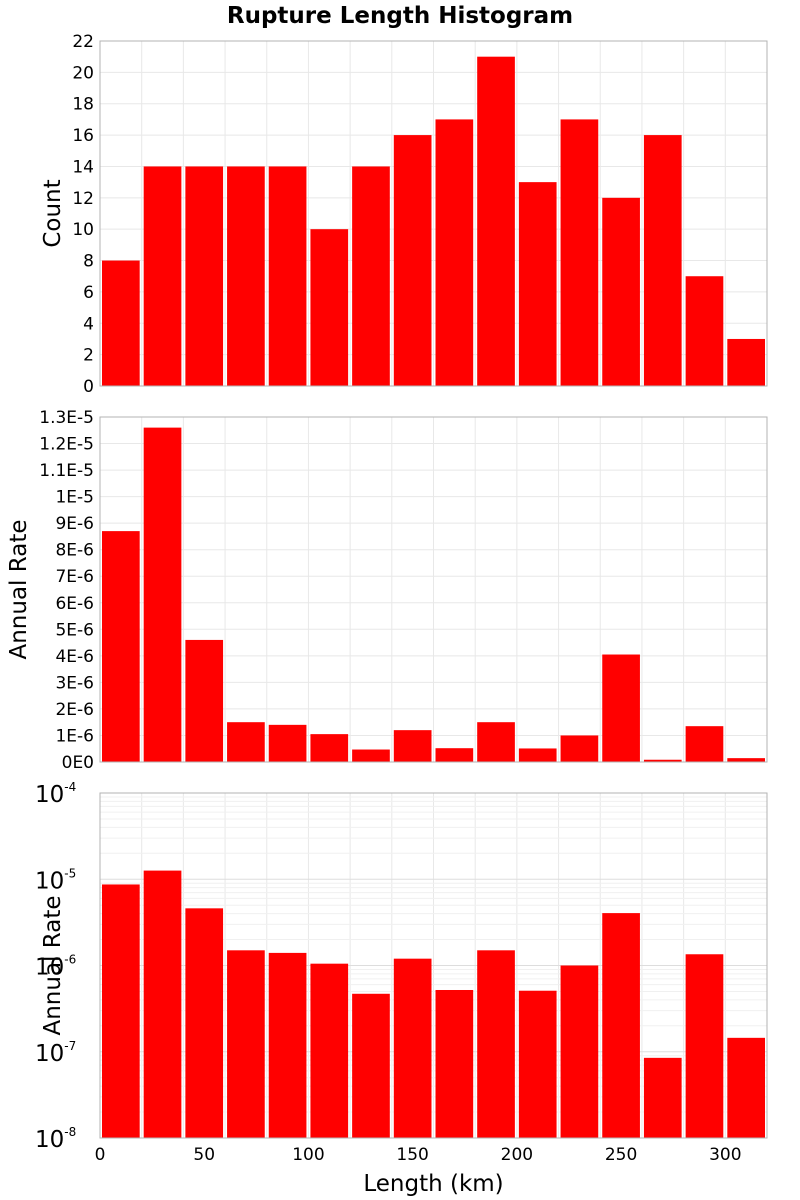  I want to click on y-tick-label: 4, so click(88, 324).